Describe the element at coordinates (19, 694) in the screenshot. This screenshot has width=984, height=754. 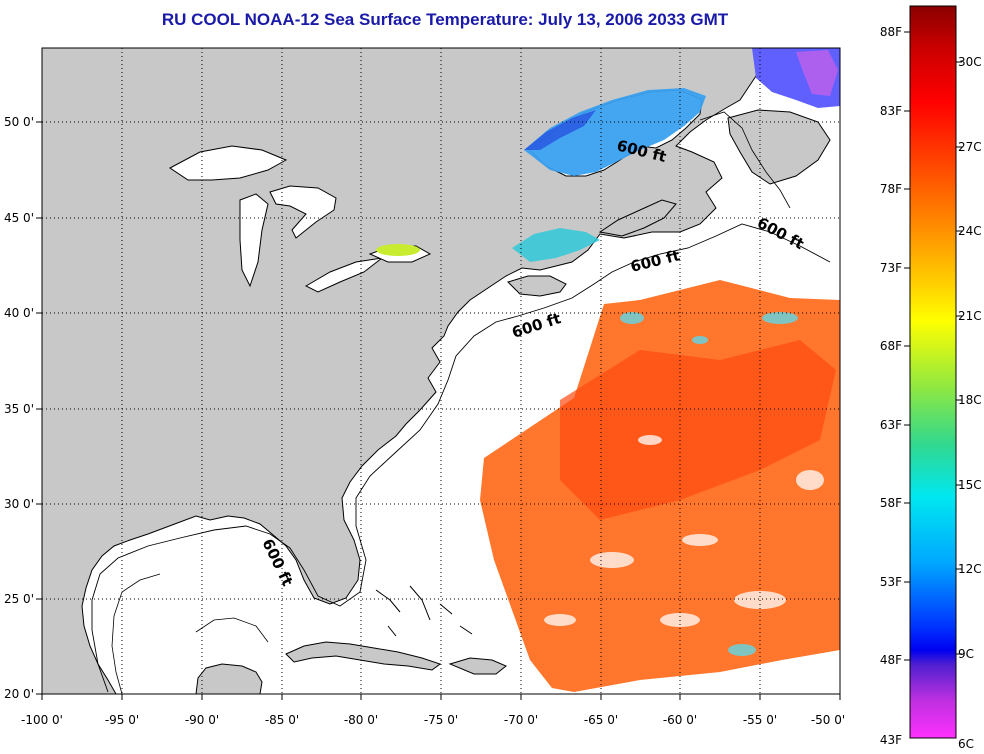
I see `lat-label: 20 0'` at that location.